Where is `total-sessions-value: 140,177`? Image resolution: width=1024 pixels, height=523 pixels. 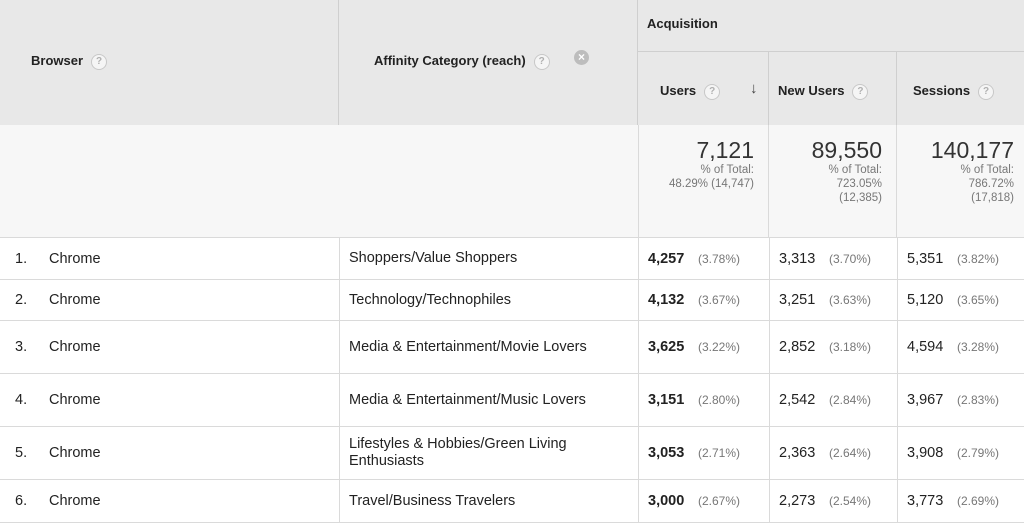
total-sessions-value: 140,177 is located at coordinates (972, 150).